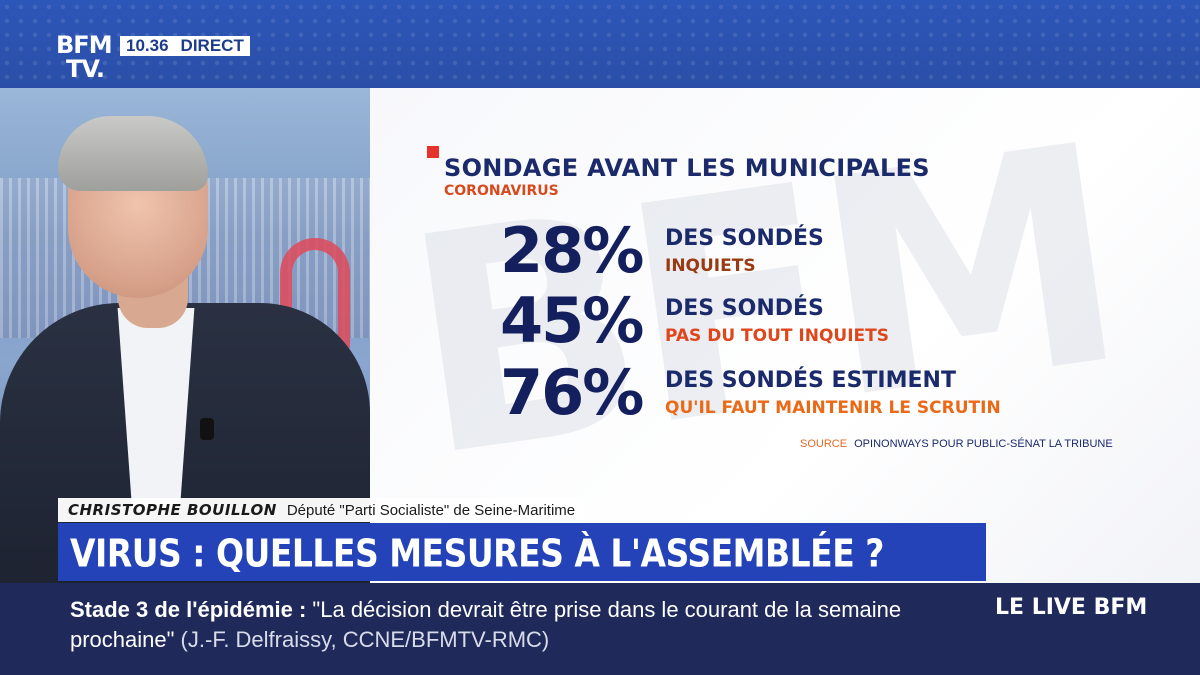  I want to click on poll-title: SONDAGE AVANT LES MUNICIPALES, so click(687, 168).